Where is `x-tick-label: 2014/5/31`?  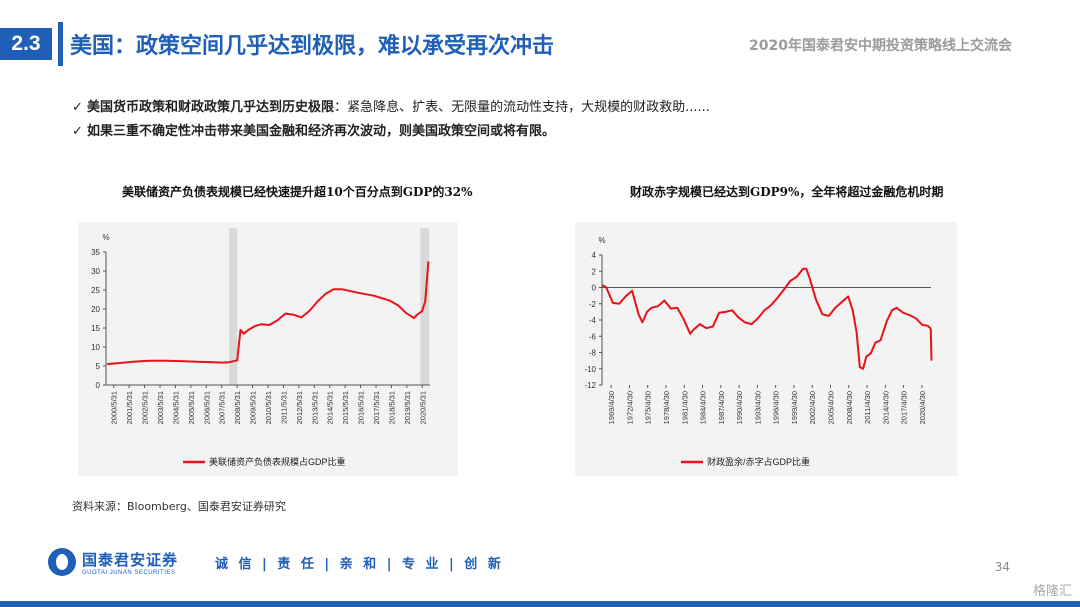
x-tick-label: 2014/5/31 is located at coordinates (330, 407).